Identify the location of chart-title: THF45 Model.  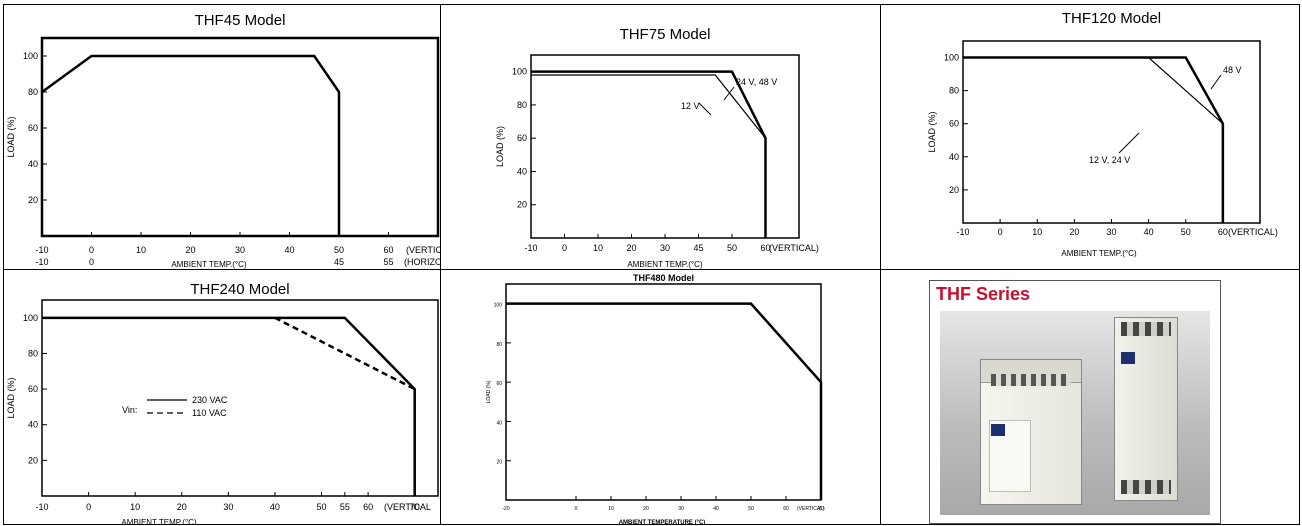
(240, 20).